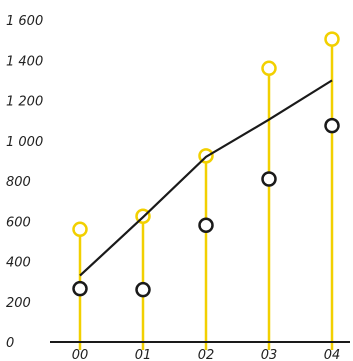 The width and height of the screenshot is (353, 361). What do you see at coordinates (18, 182) in the screenshot?
I see `y-tick-label: 800` at bounding box center [18, 182].